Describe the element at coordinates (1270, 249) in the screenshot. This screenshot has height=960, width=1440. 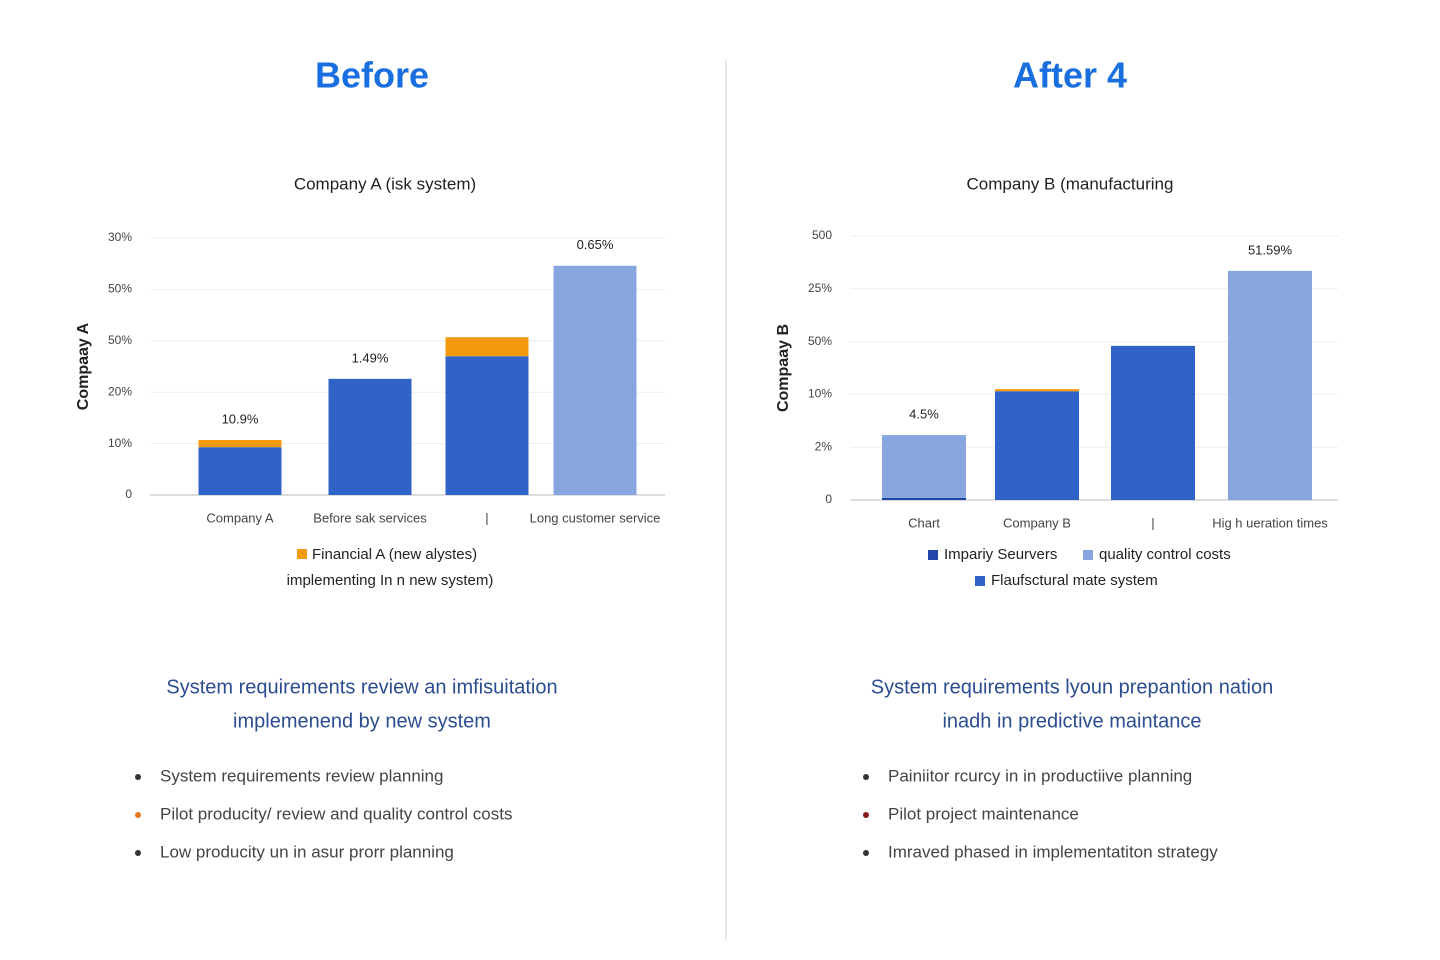
I see `bar-label: 51.59%` at that location.